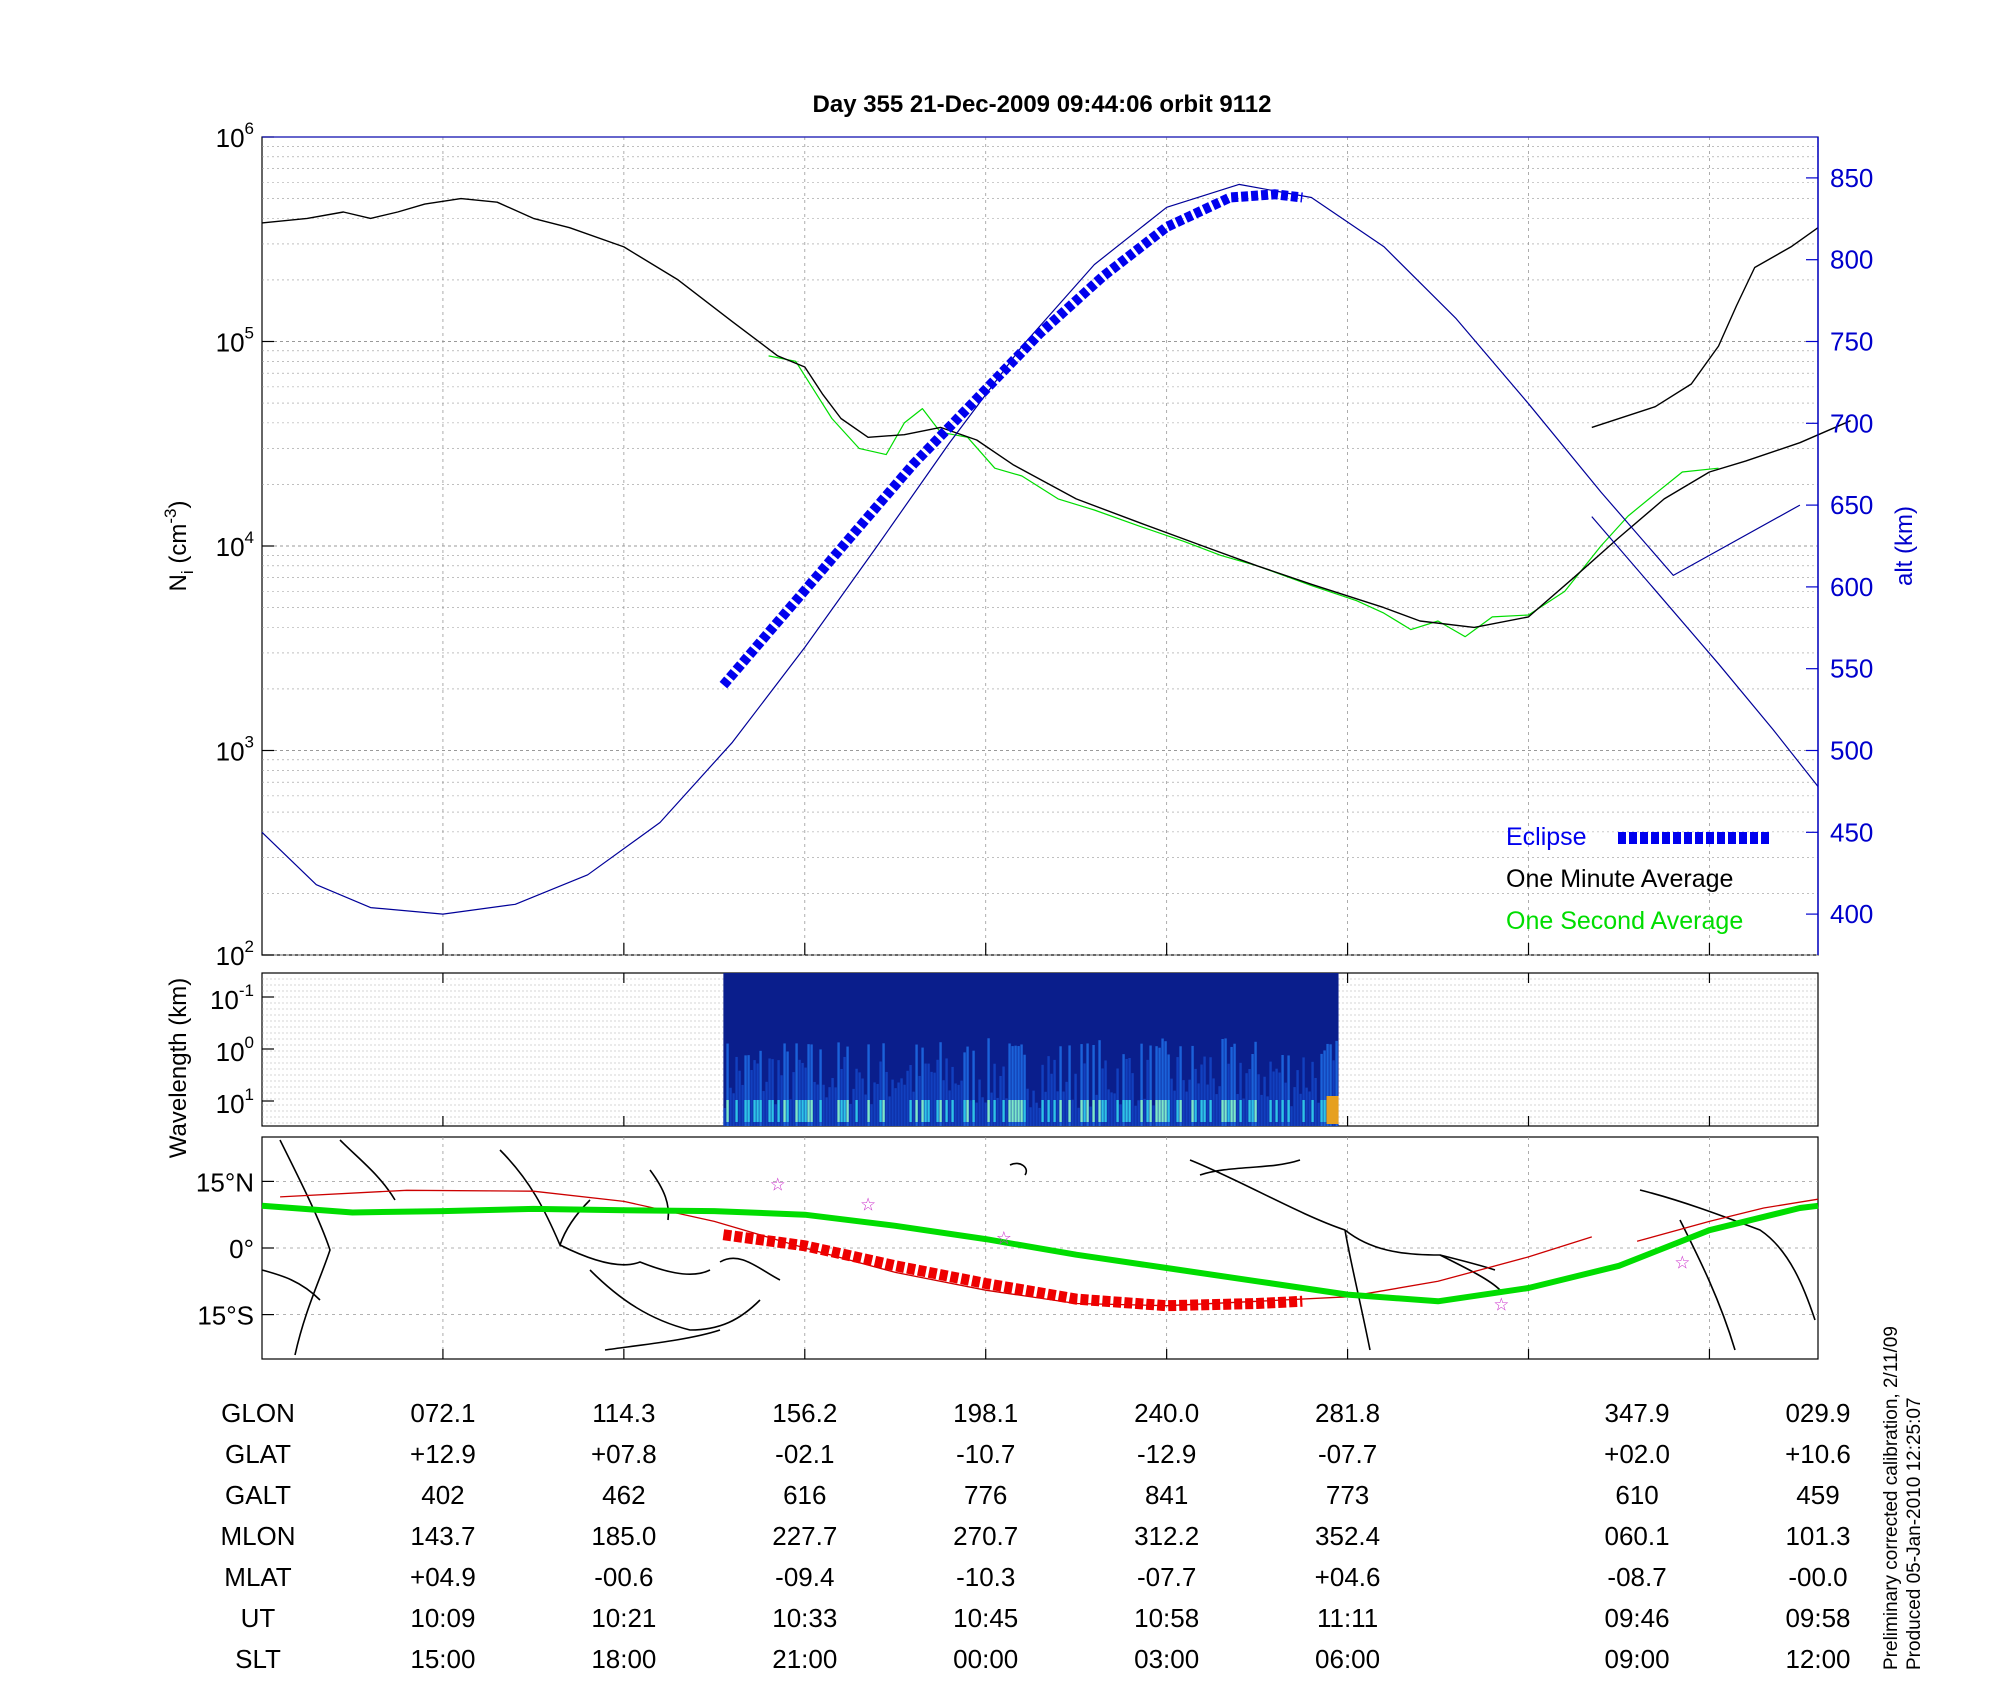 Image resolution: width=2000 pixels, height=1700 pixels. Describe the element at coordinates (1851, 342) in the screenshot. I see `y-right-tick-label: 750` at that location.